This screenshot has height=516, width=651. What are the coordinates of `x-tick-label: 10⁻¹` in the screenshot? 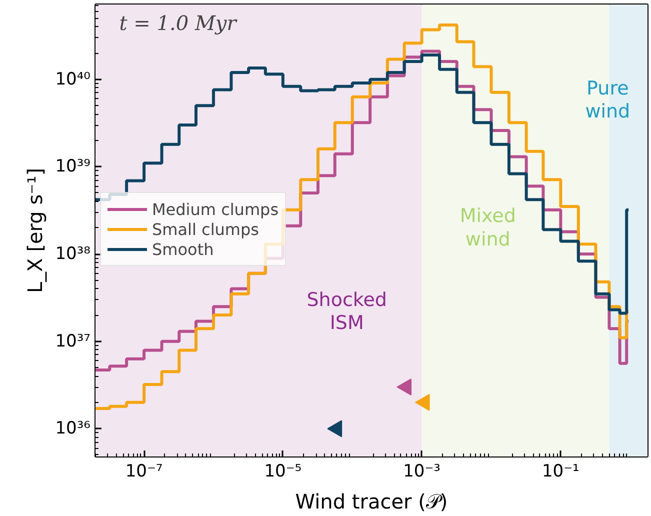 It's located at (561, 472).